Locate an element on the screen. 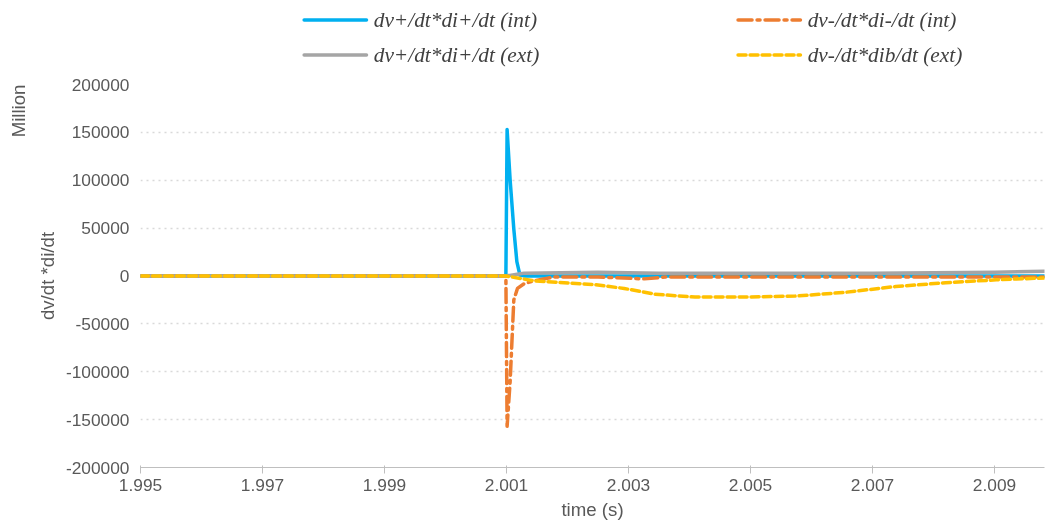 This screenshot has height=524, width=1048. y-tick-label: 150000 is located at coordinates (100, 132).